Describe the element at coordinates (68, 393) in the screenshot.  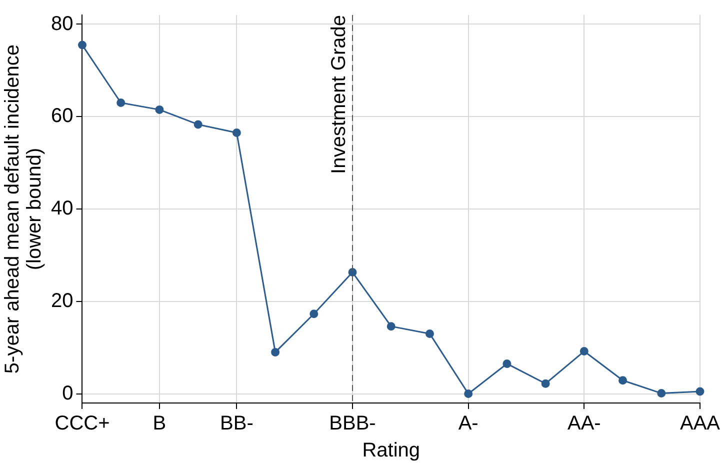
I see `y-tick-label: 0` at that location.